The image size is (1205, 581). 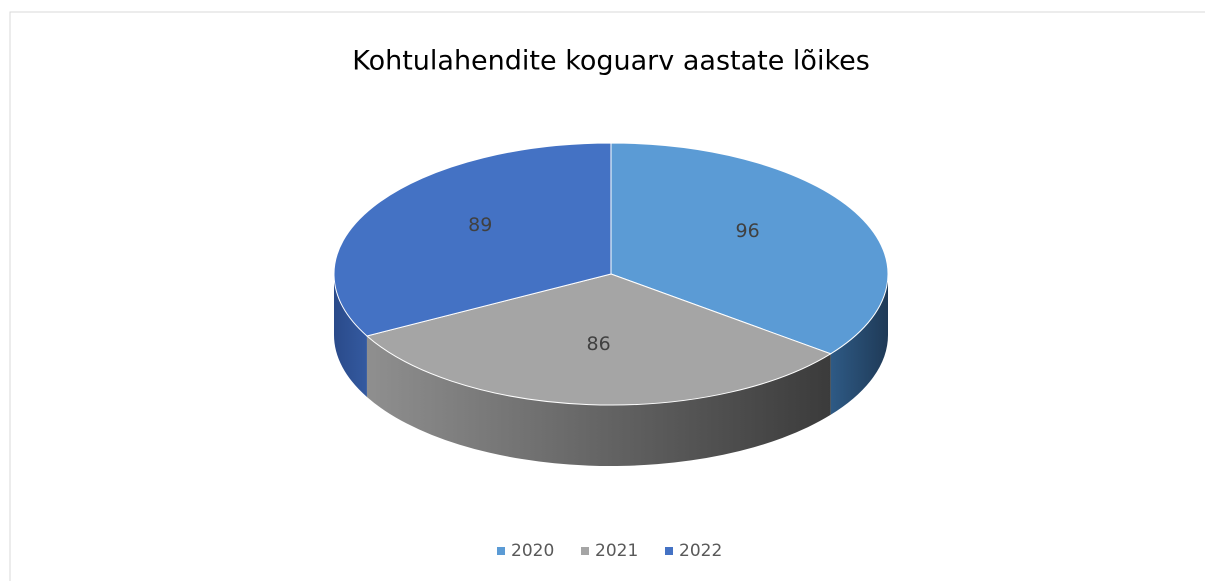 What do you see at coordinates (700, 551) in the screenshot?
I see `legend-label: 2022` at bounding box center [700, 551].